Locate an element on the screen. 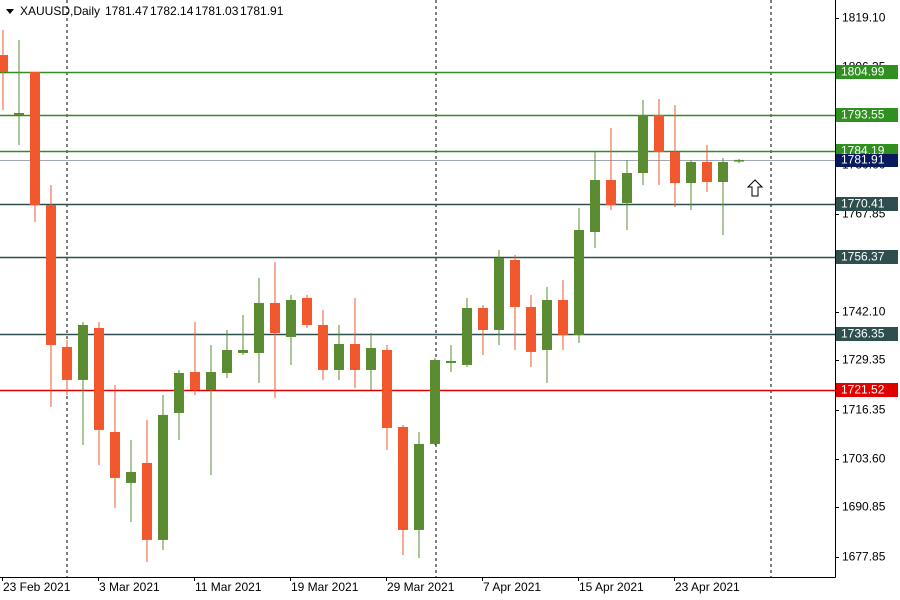 This screenshot has height=600, width=900. header-low: 1781.03 is located at coordinates (217, 11).